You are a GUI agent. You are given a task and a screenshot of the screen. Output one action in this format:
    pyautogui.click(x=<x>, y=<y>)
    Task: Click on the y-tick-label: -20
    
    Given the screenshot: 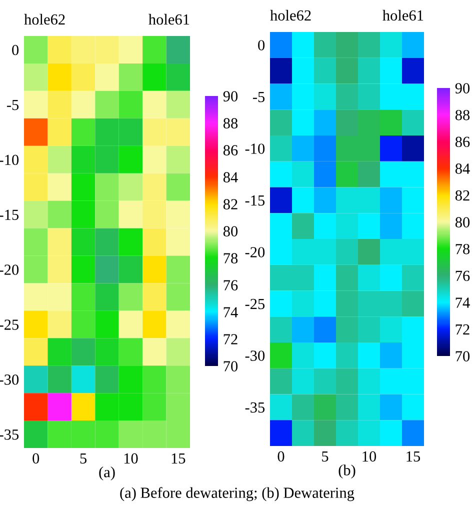 What is the action you would take?
    pyautogui.click(x=255, y=252)
    